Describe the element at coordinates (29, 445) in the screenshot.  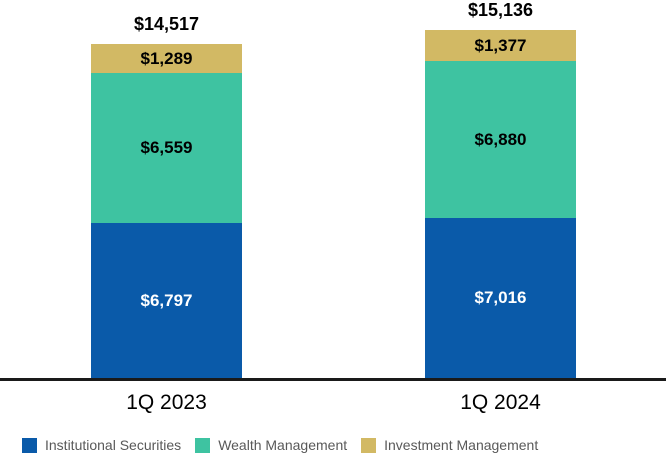
I see `legend-swatch-institutional-securities` at that location.